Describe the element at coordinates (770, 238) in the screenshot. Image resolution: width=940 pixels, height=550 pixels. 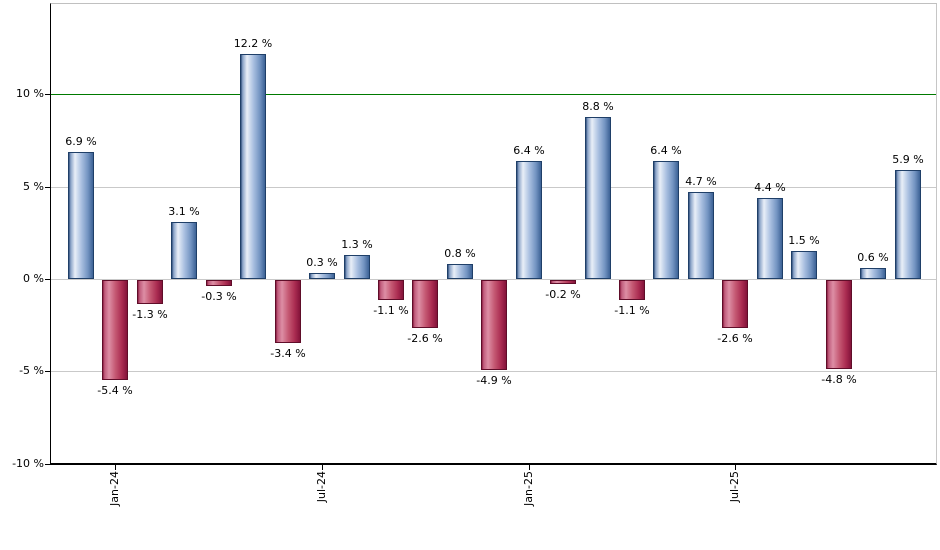
I see `bar-21-positive` at that location.